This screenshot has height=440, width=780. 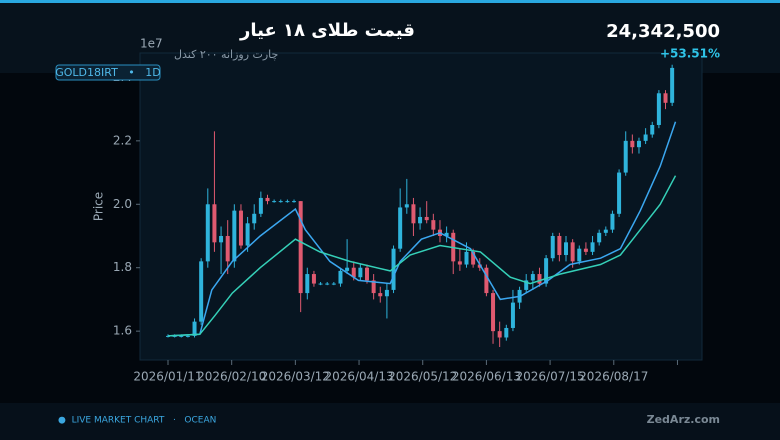 What do you see at coordinates (137, 421) in the screenshot?
I see `footer-label: ● LIVE MARKET CHART · OCEAN` at bounding box center [137, 421].